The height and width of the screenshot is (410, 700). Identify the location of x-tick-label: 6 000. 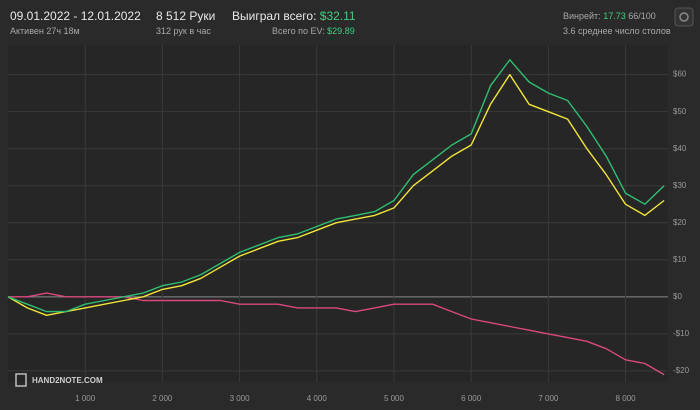
(471, 398).